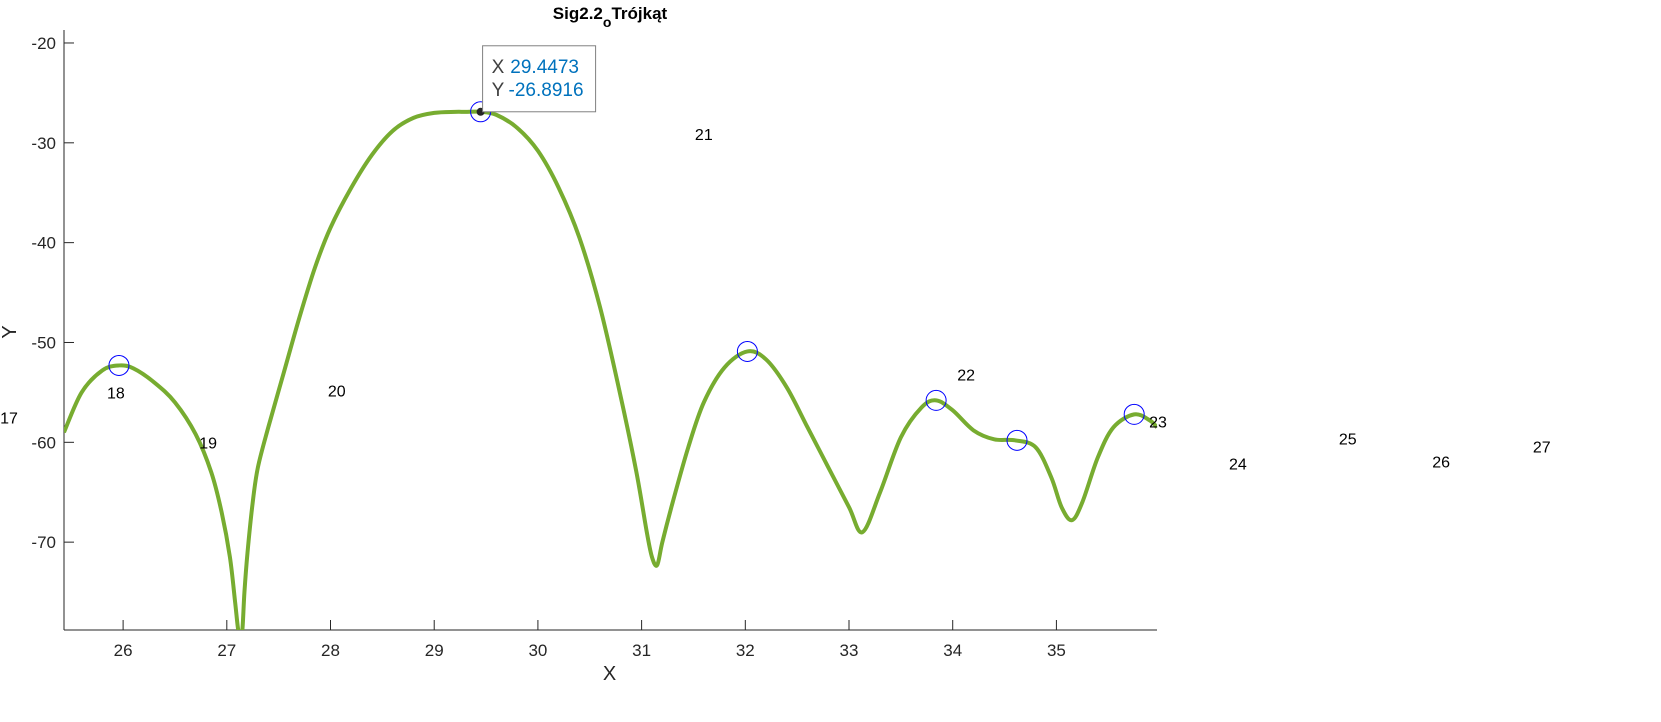  What do you see at coordinates (704, 135) in the screenshot?
I see `point-label: 21` at bounding box center [704, 135].